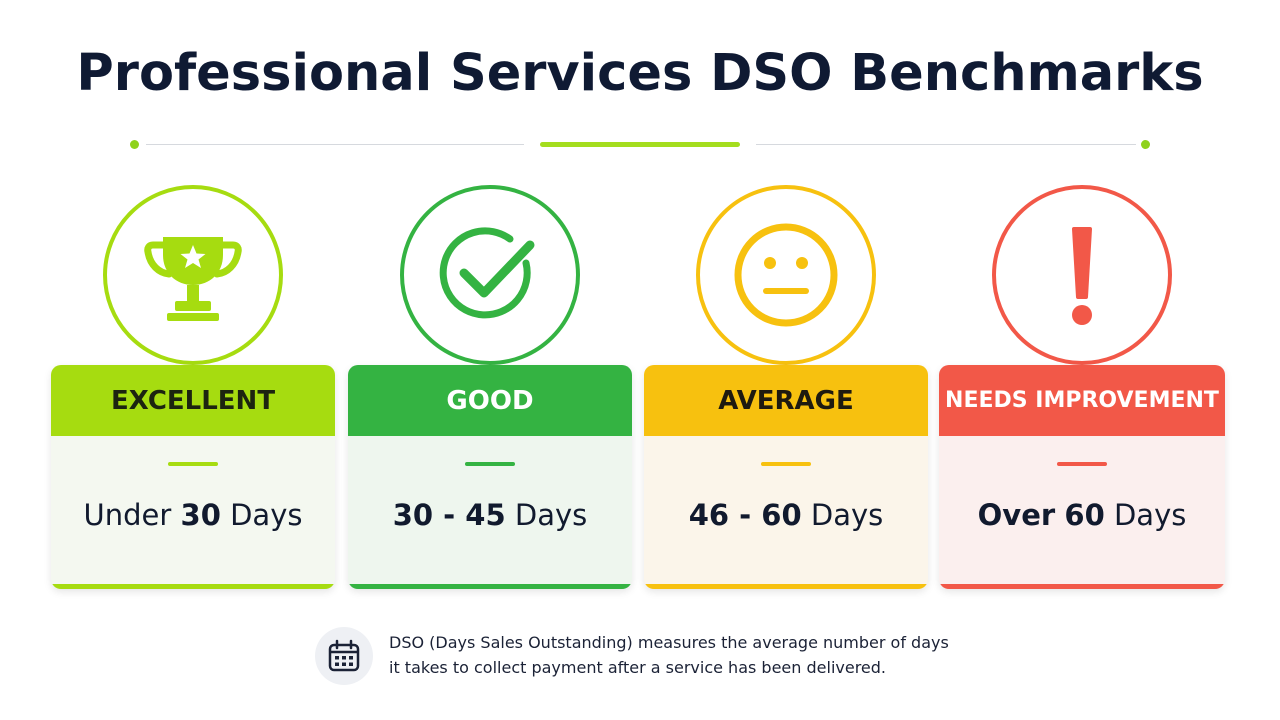 The image size is (1280, 720). Describe the element at coordinates (946, 144) in the screenshot. I see `divider-line-right` at that location.